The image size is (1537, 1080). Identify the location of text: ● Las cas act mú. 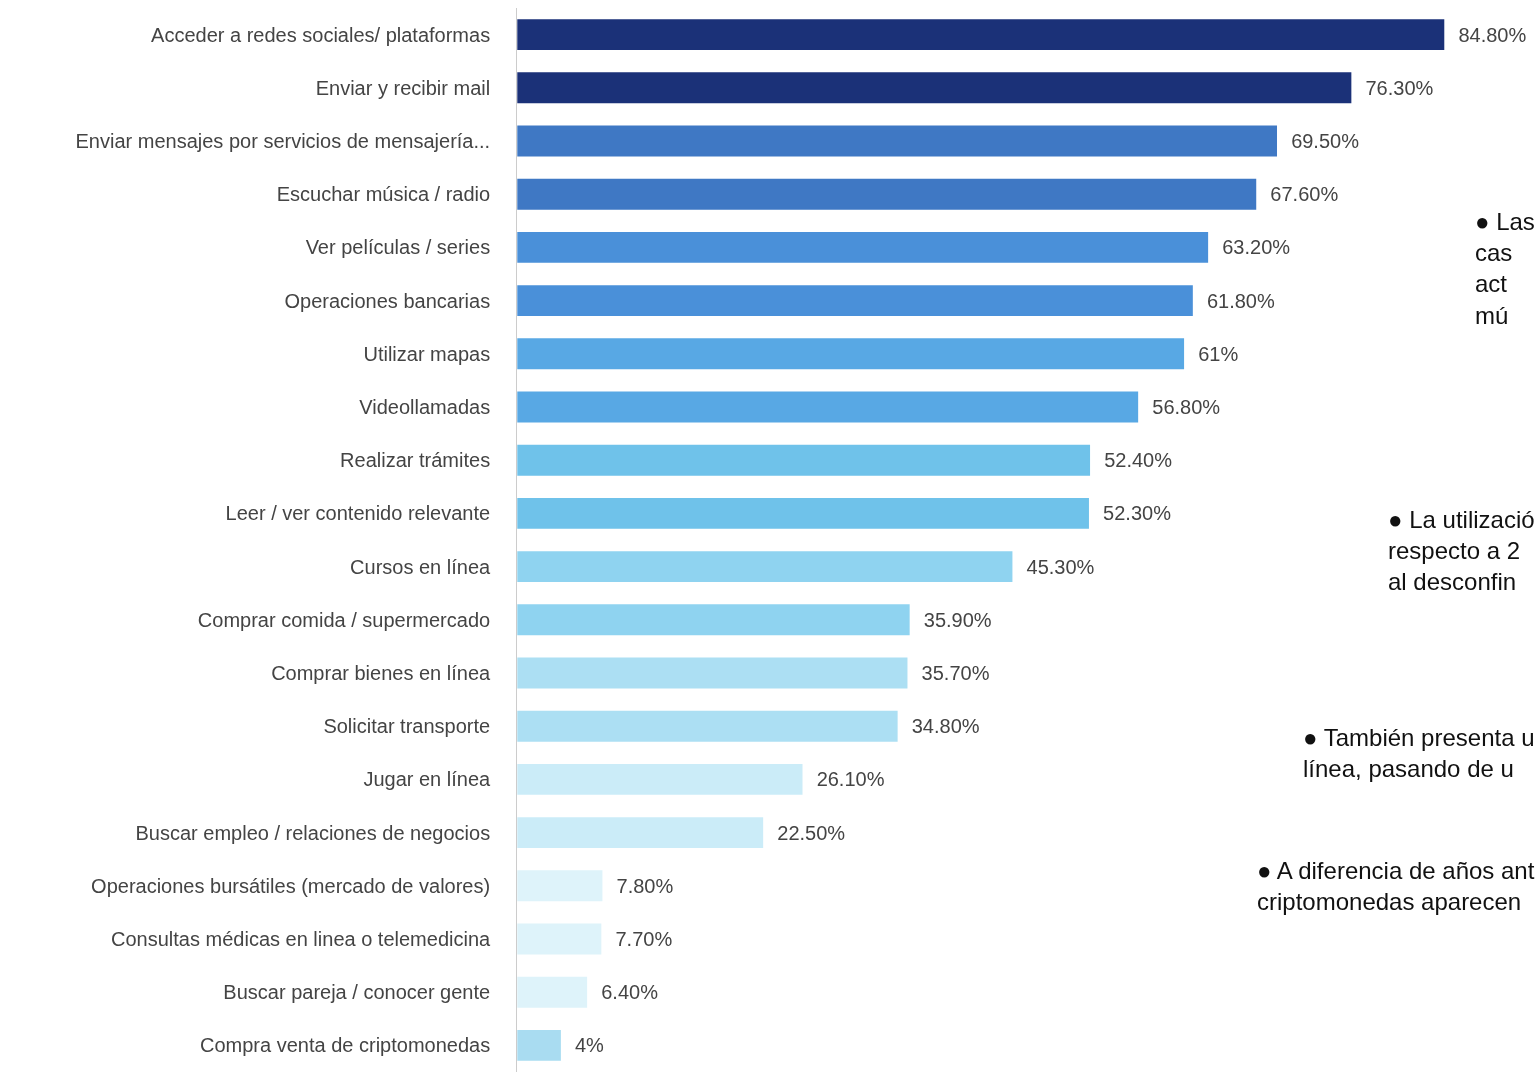
(1505, 268).